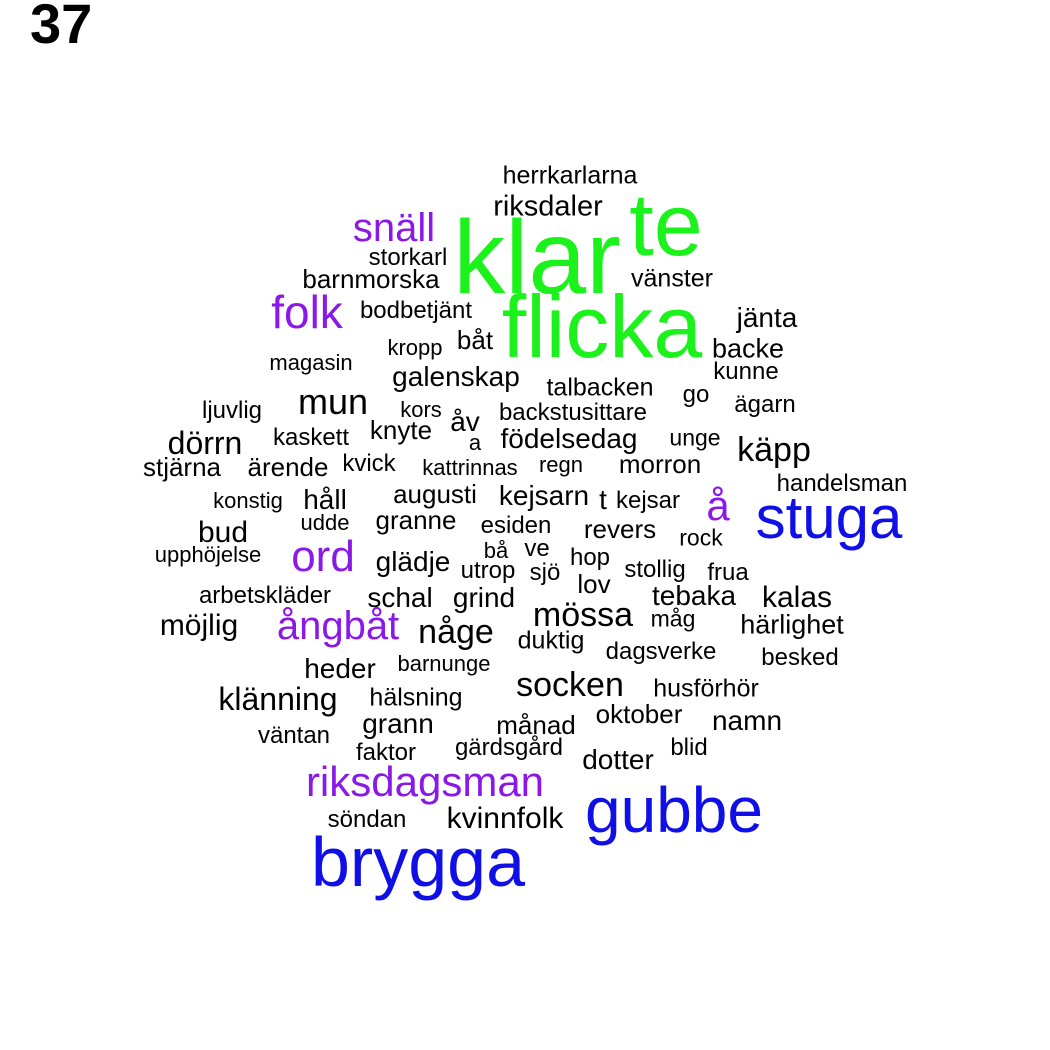 The image size is (1050, 1050). I want to click on cloud-word-unge: unge, so click(695, 437).